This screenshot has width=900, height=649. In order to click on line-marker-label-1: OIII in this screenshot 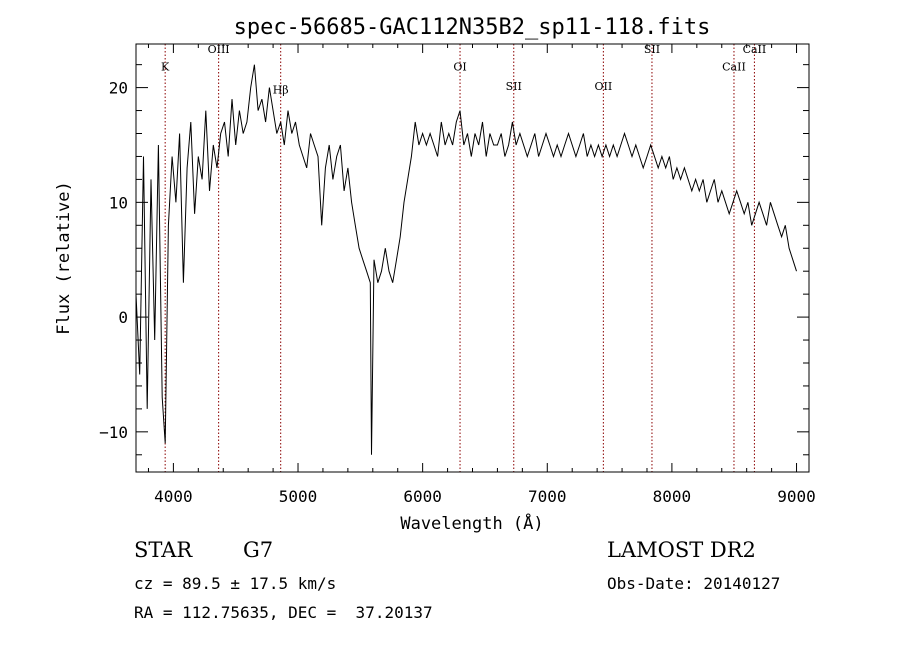, I will do `click(219, 49)`.